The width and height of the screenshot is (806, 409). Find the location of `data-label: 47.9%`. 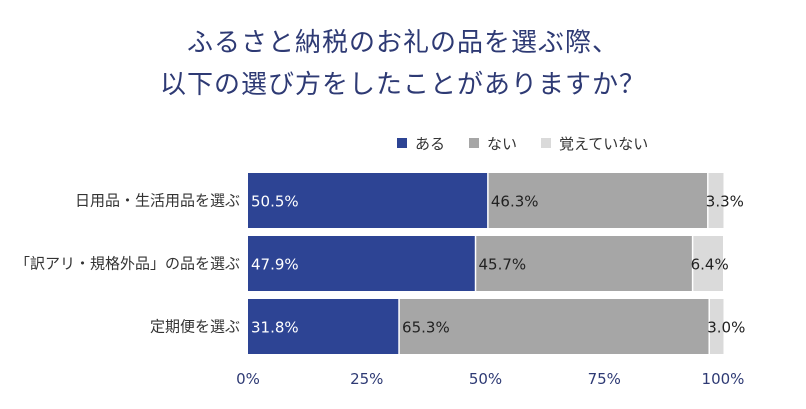

data-label: 47.9% is located at coordinates (275, 265).